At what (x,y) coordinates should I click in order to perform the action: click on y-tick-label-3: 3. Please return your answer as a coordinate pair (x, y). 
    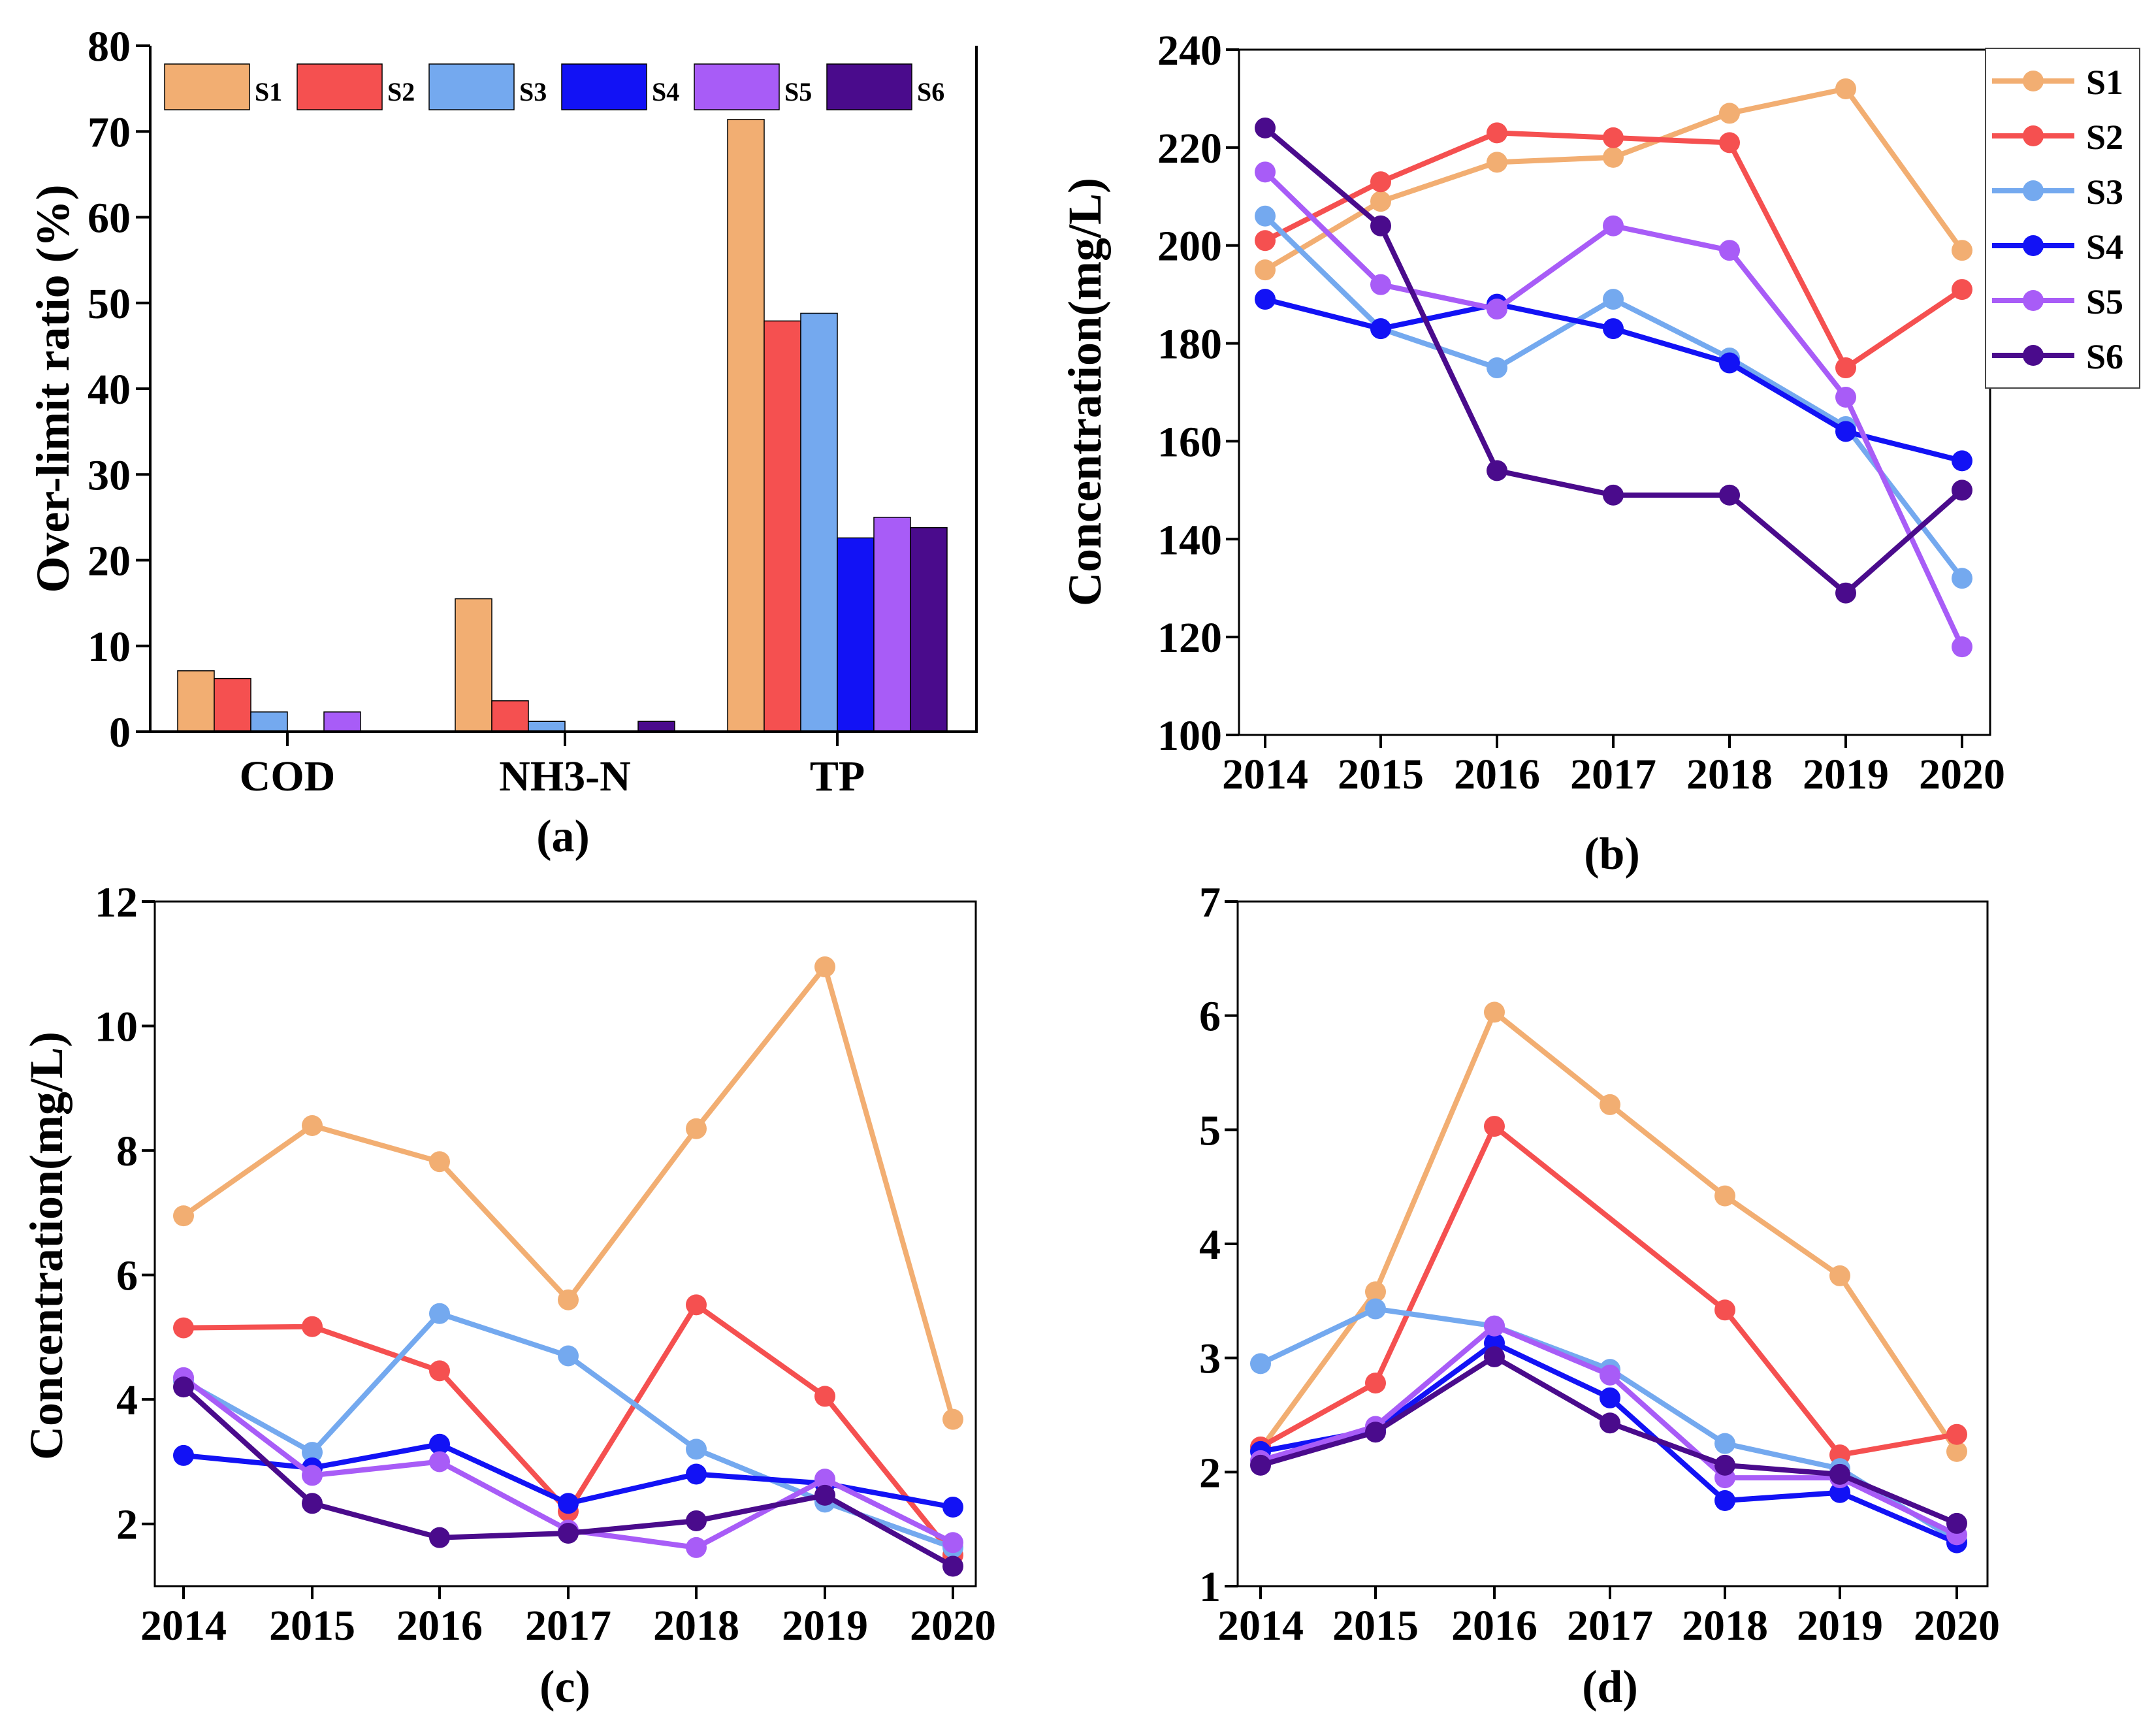
    Looking at the image, I should click on (1210, 1359).